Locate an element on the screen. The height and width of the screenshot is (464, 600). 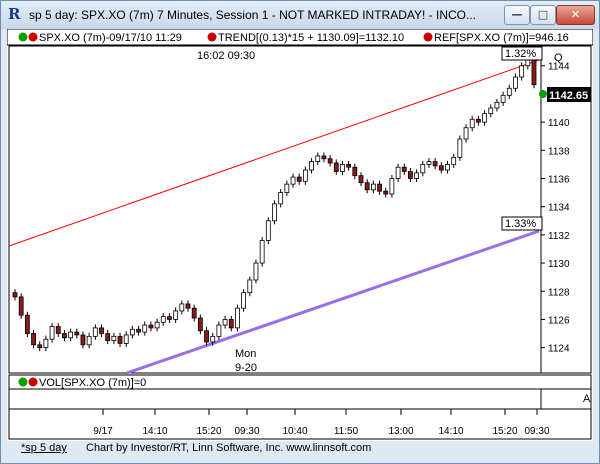
y-tick-label: 1140 is located at coordinates (559, 123).